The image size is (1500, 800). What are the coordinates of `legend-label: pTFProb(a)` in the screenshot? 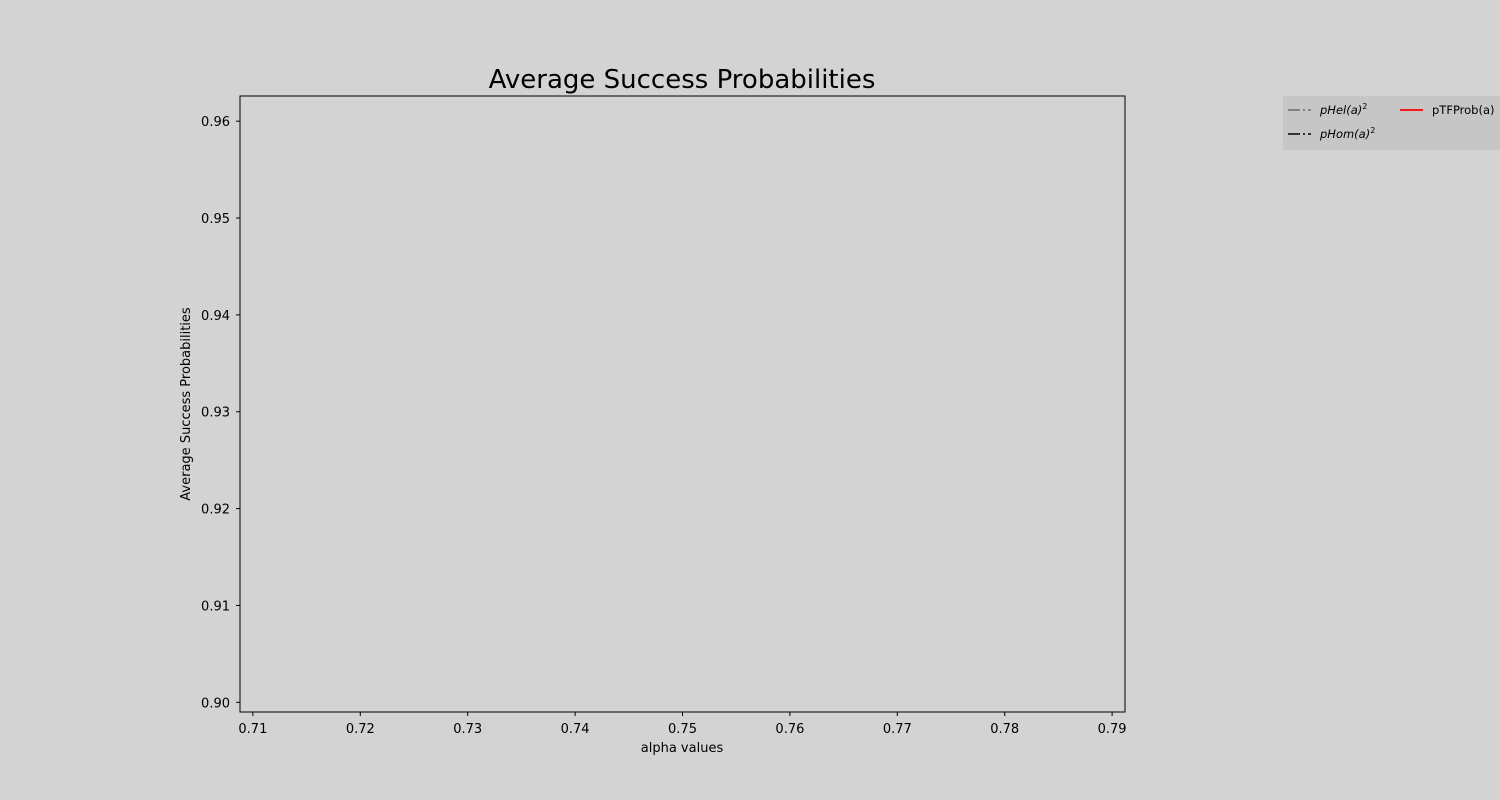 It's located at (1463, 110).